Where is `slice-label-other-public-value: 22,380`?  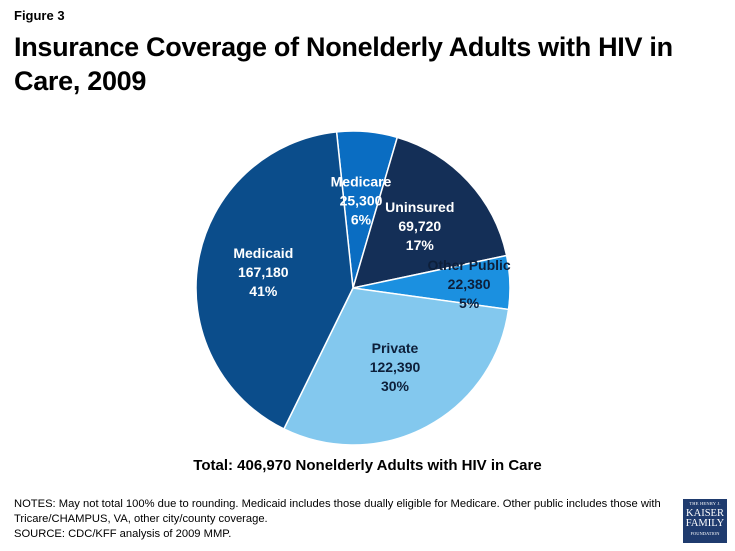 slice-label-other-public-value: 22,380 is located at coordinates (469, 284).